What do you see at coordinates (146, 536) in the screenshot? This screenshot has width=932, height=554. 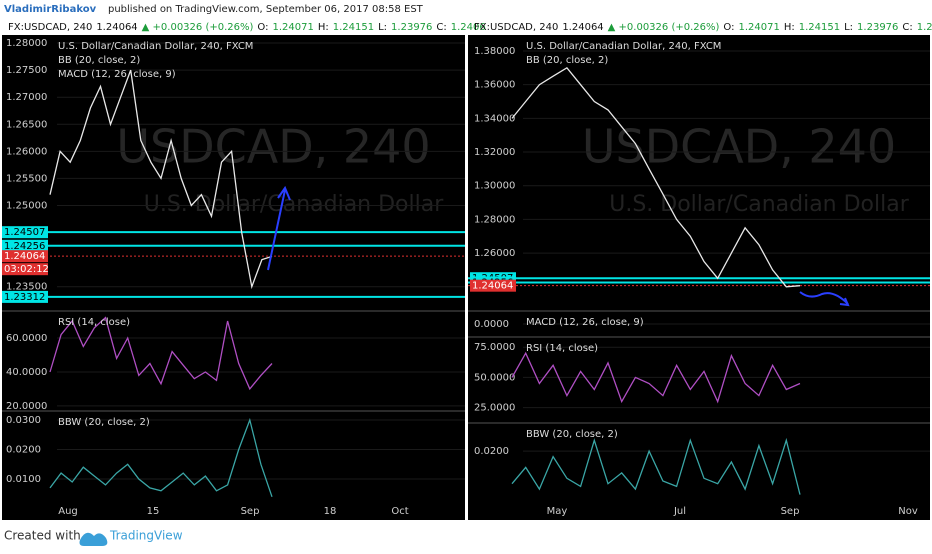 I see `brand: TradingView` at bounding box center [146, 536].